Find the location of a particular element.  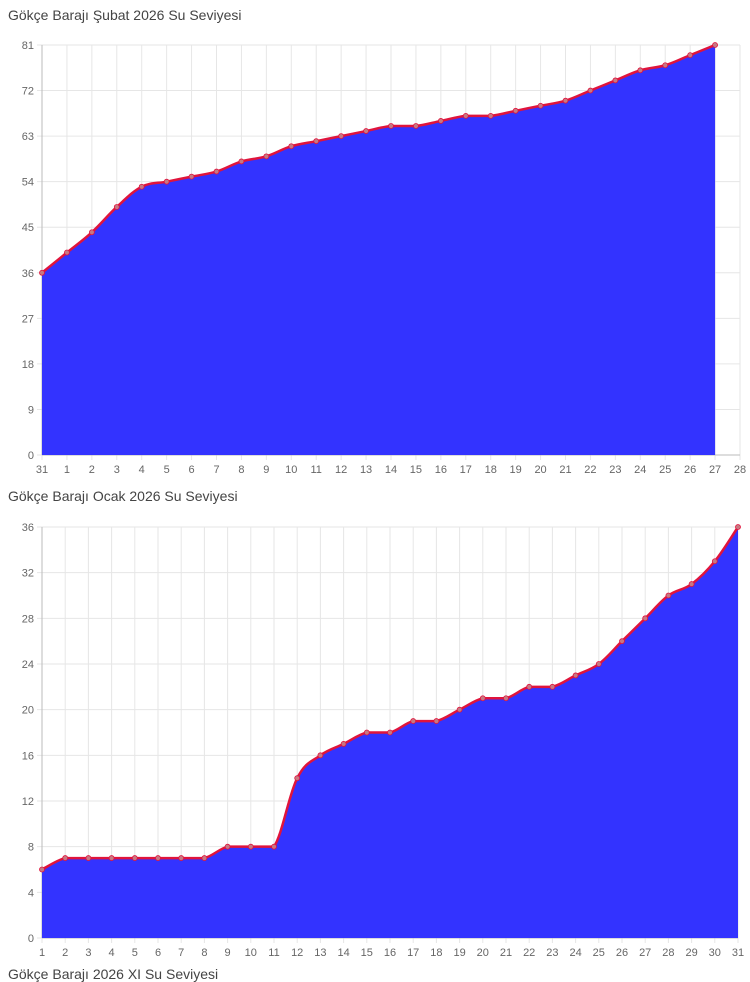

y-tick-label: 54 is located at coordinates (28, 183).